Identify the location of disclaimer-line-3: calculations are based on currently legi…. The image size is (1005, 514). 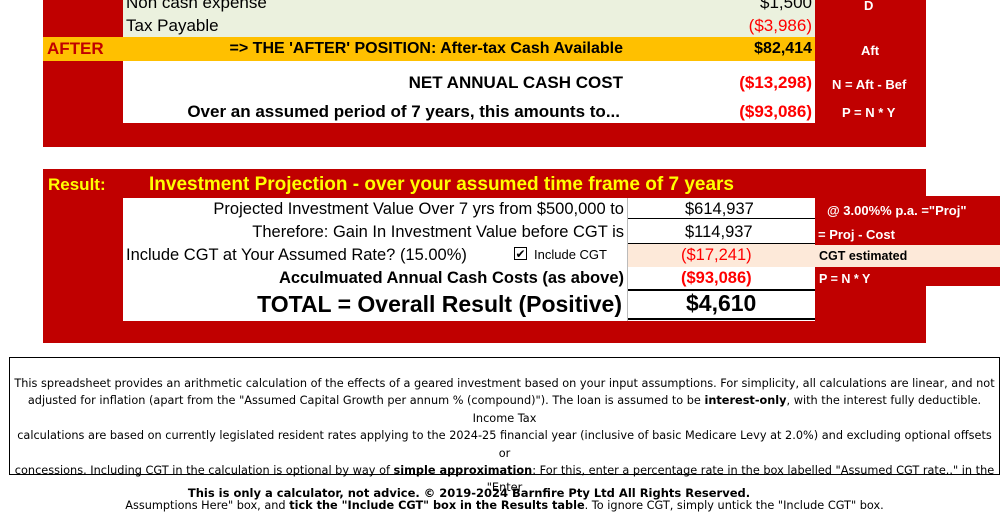
(504, 444).